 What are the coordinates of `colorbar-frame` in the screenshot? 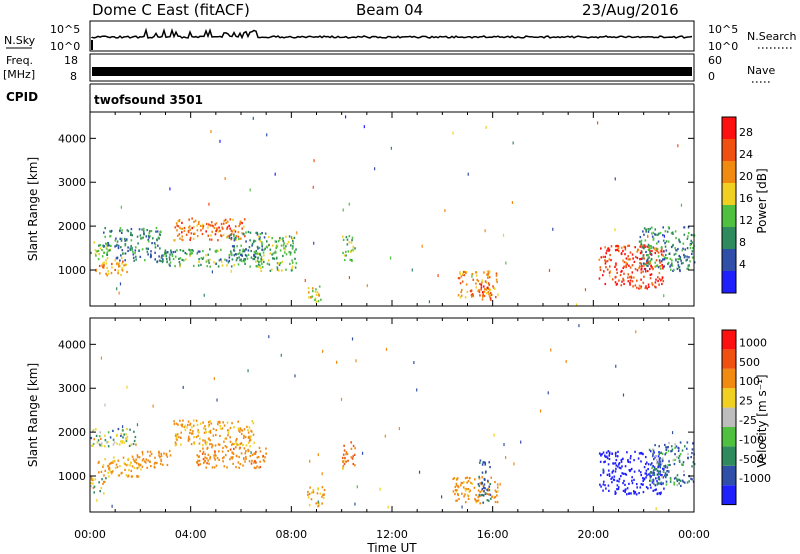 It's located at (729, 205).